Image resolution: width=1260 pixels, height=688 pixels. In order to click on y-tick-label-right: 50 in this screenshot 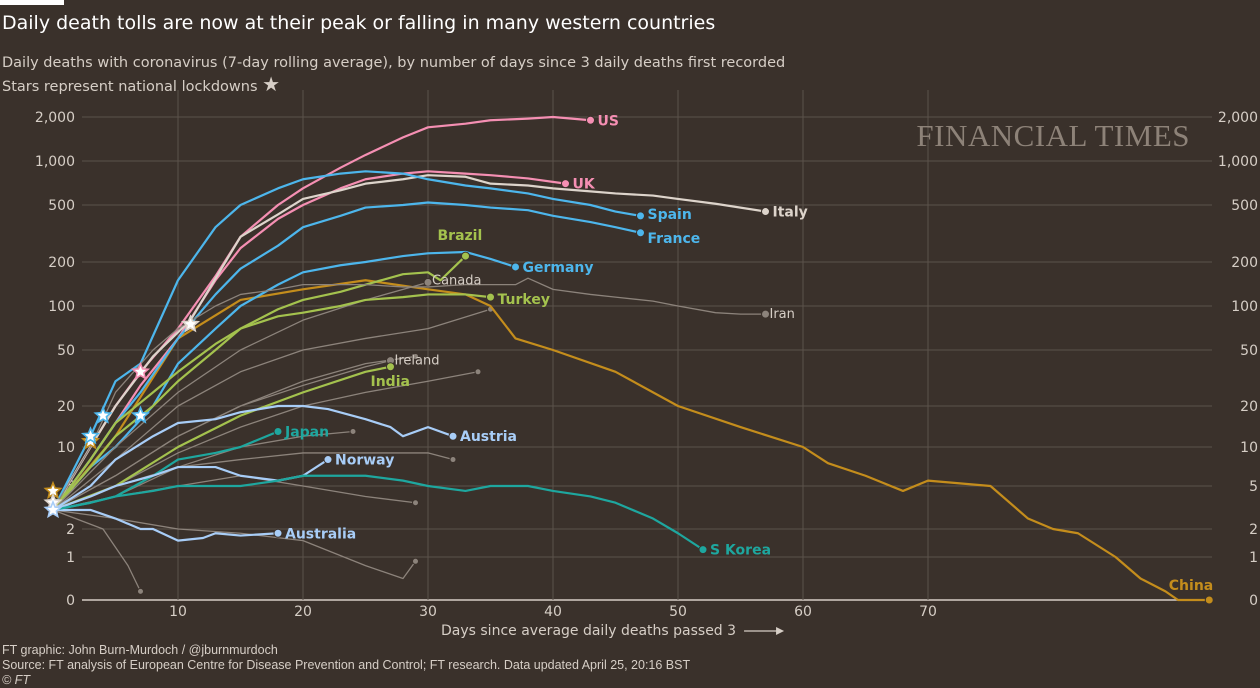, I will do `click(1249, 351)`.